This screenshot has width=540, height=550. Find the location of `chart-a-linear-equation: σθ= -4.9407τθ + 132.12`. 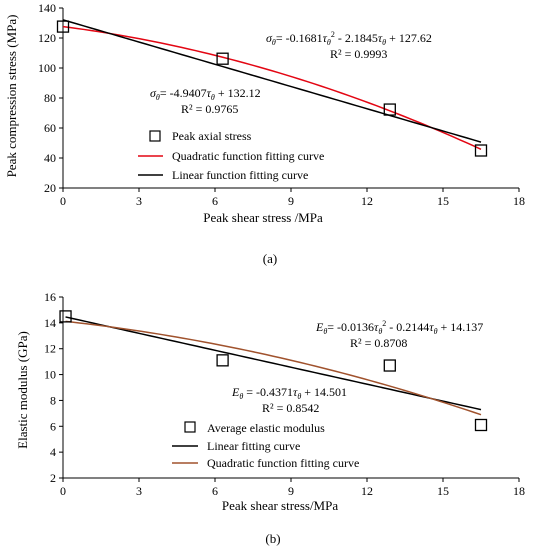

chart-a-linear-equation: σθ= -4.9407τθ + 132.12 is located at coordinates (205, 94).